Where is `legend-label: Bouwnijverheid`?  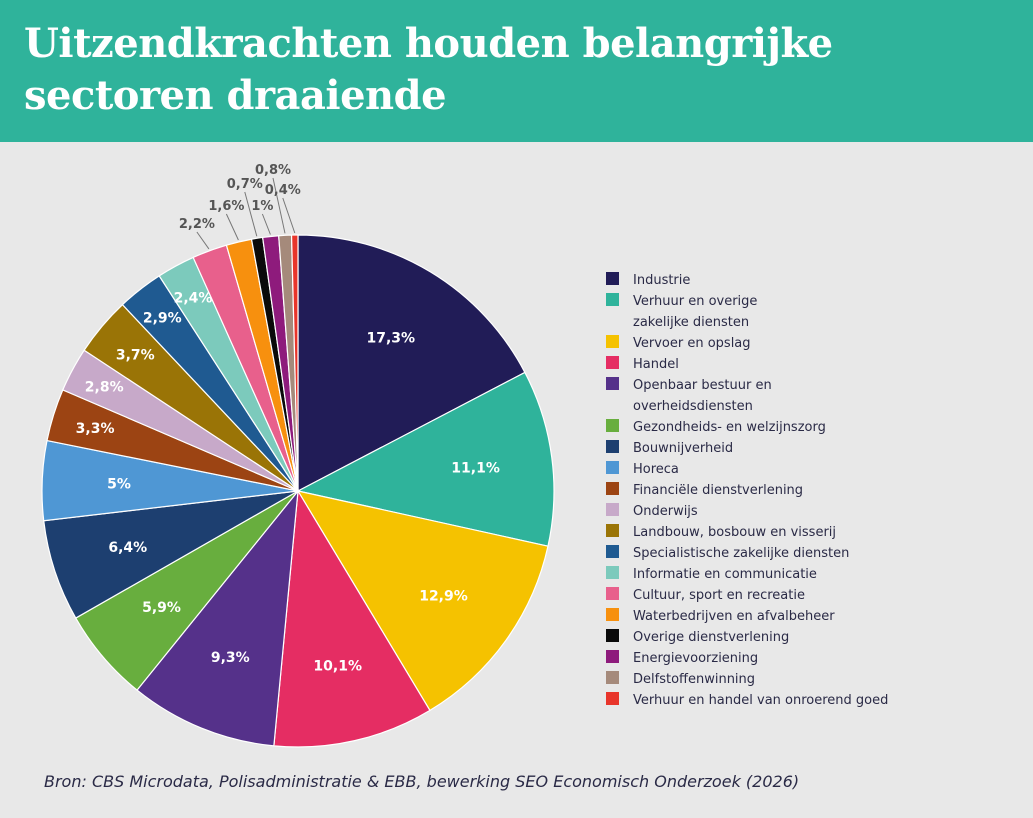 legend-label: Bouwnijverheid is located at coordinates (683, 448).